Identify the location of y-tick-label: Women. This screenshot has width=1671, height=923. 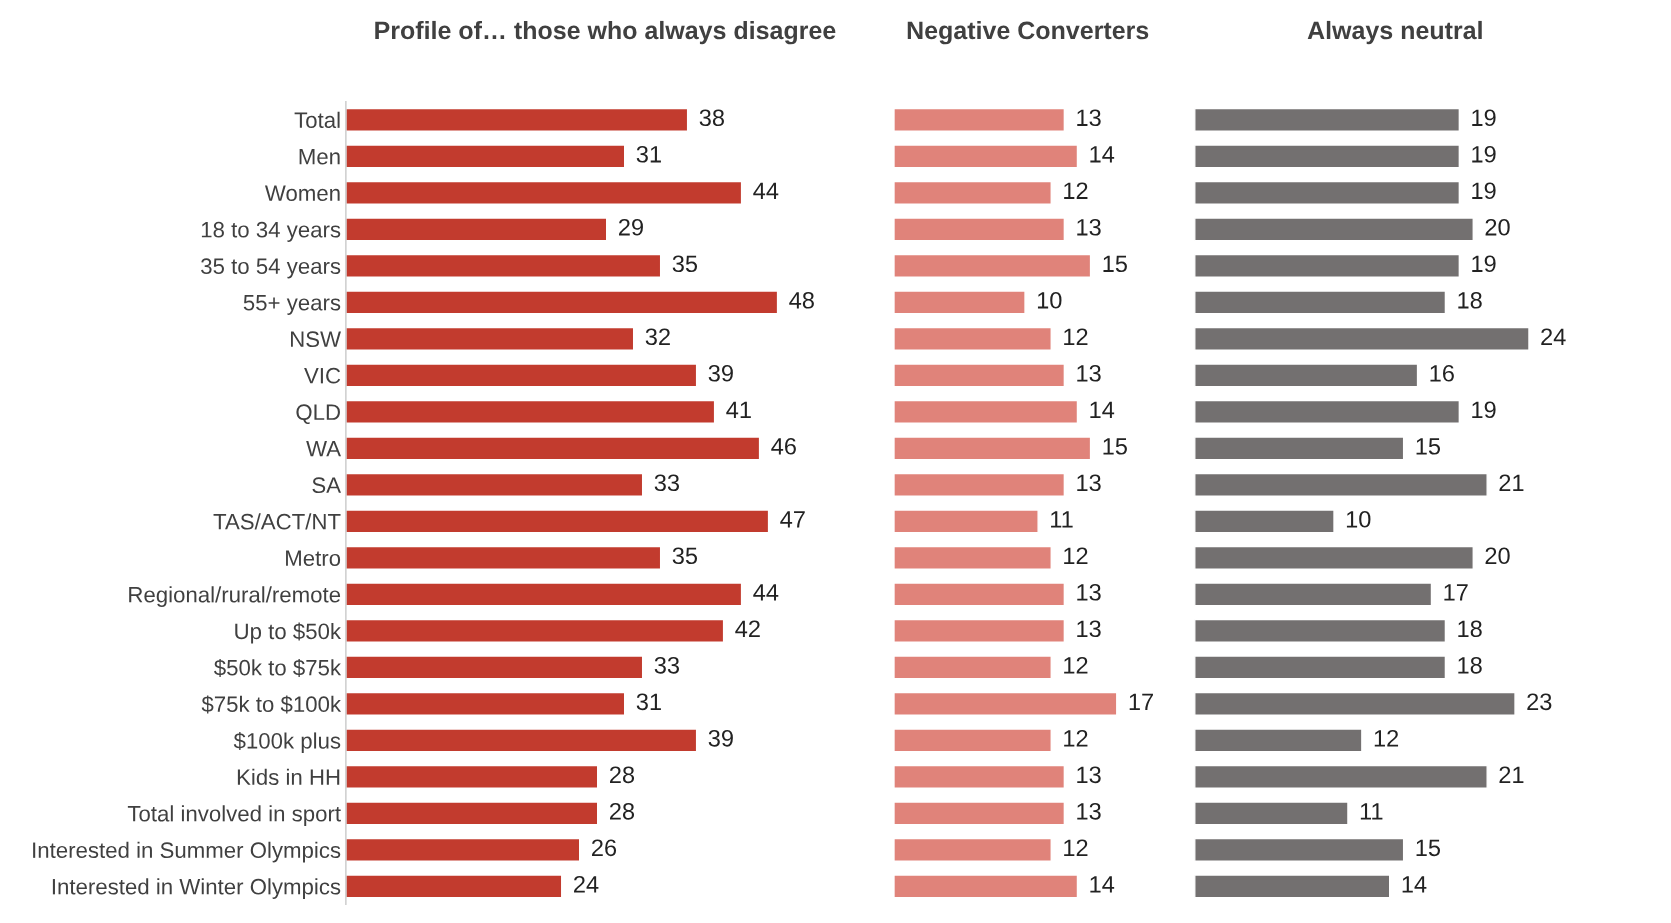
(302, 193).